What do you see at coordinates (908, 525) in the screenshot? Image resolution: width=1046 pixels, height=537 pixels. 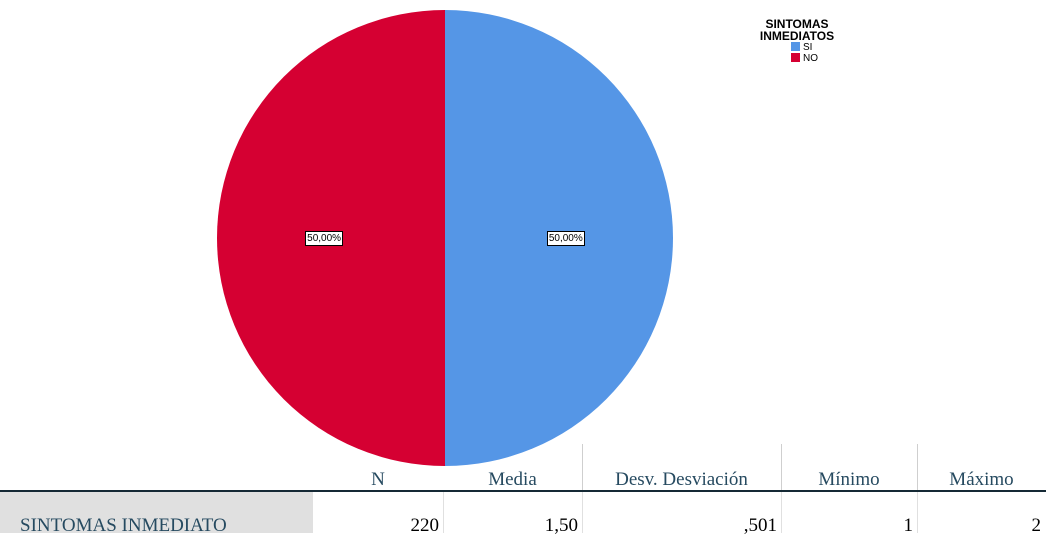 I see `cell-minimo: 1` at bounding box center [908, 525].